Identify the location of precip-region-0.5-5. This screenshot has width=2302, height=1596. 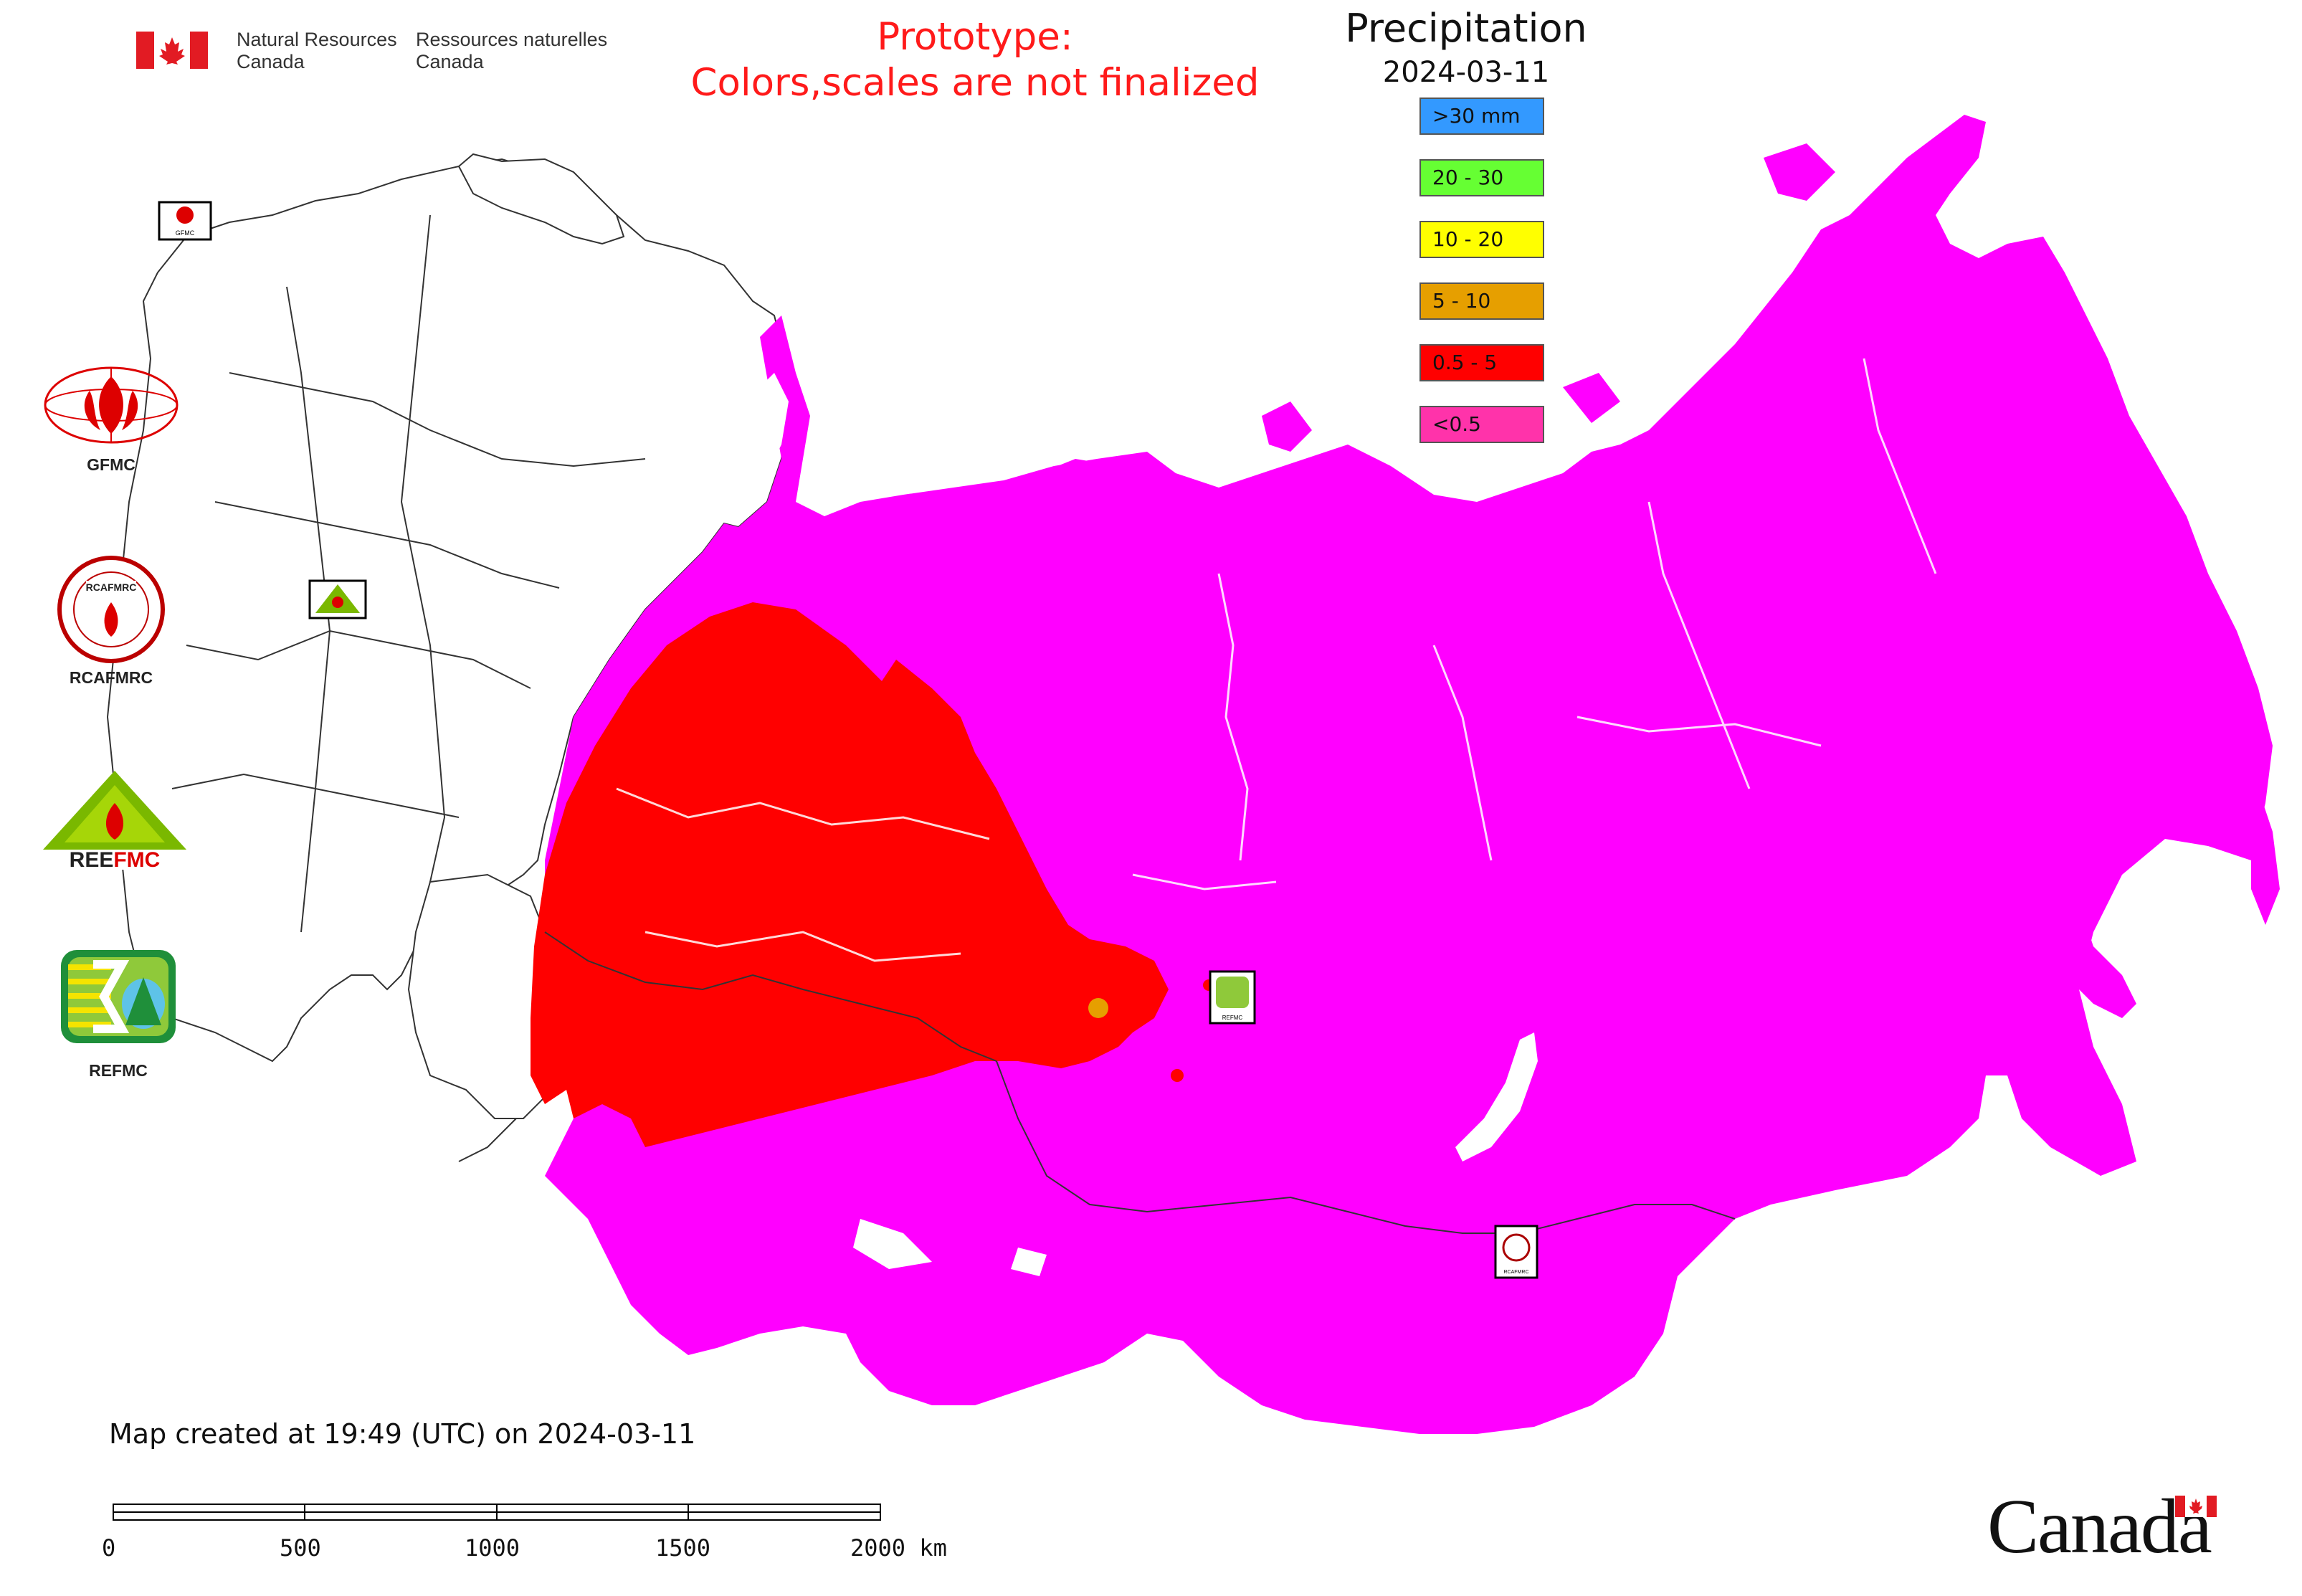
(850, 874).